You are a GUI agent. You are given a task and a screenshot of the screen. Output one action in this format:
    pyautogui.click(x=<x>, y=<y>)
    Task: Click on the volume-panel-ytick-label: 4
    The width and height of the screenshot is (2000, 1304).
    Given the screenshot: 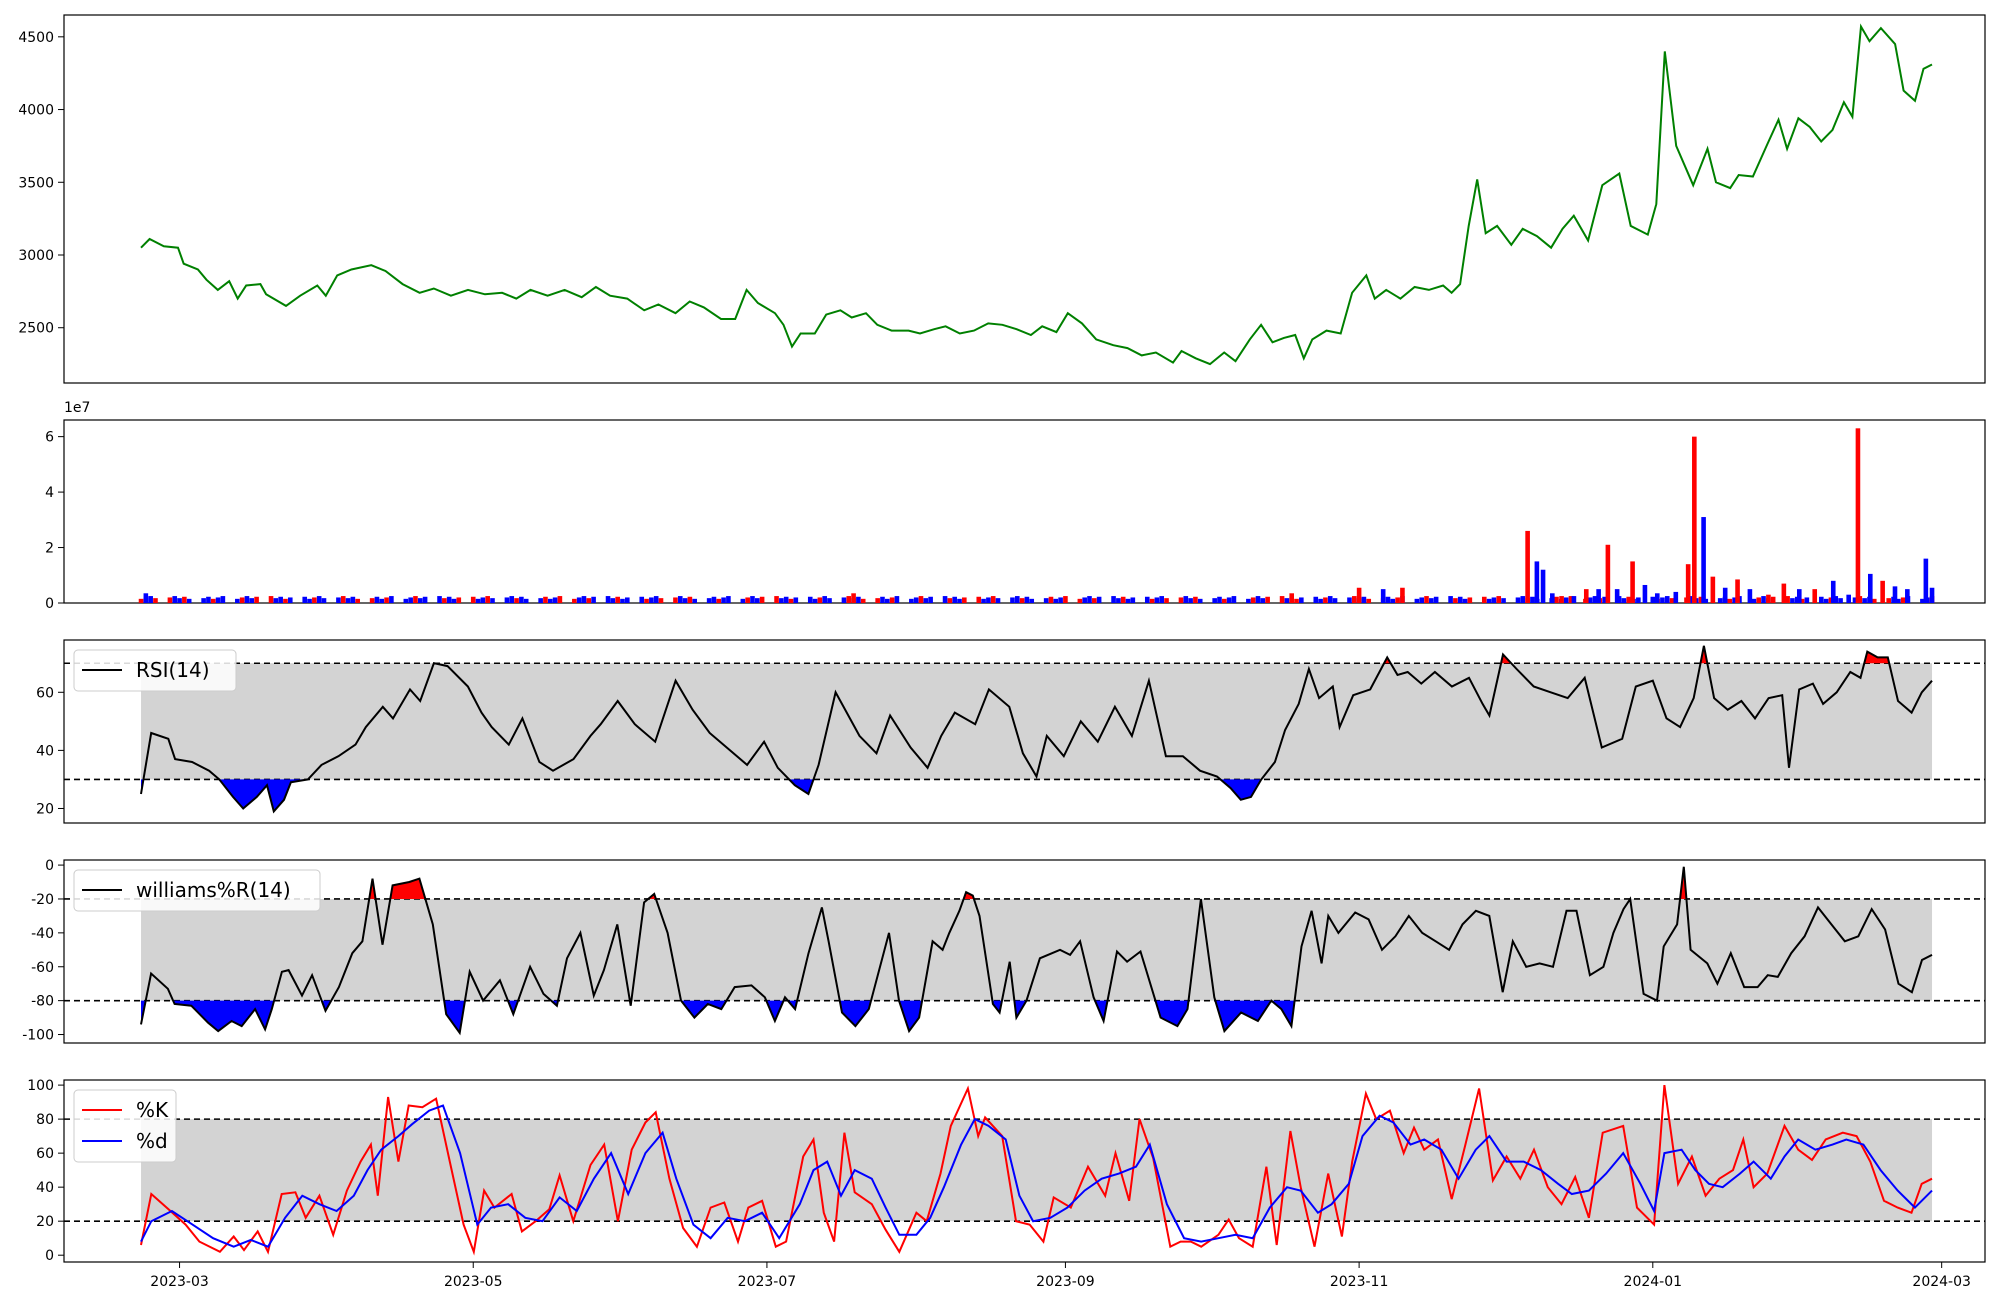 What is the action you would take?
    pyautogui.click(x=49, y=493)
    